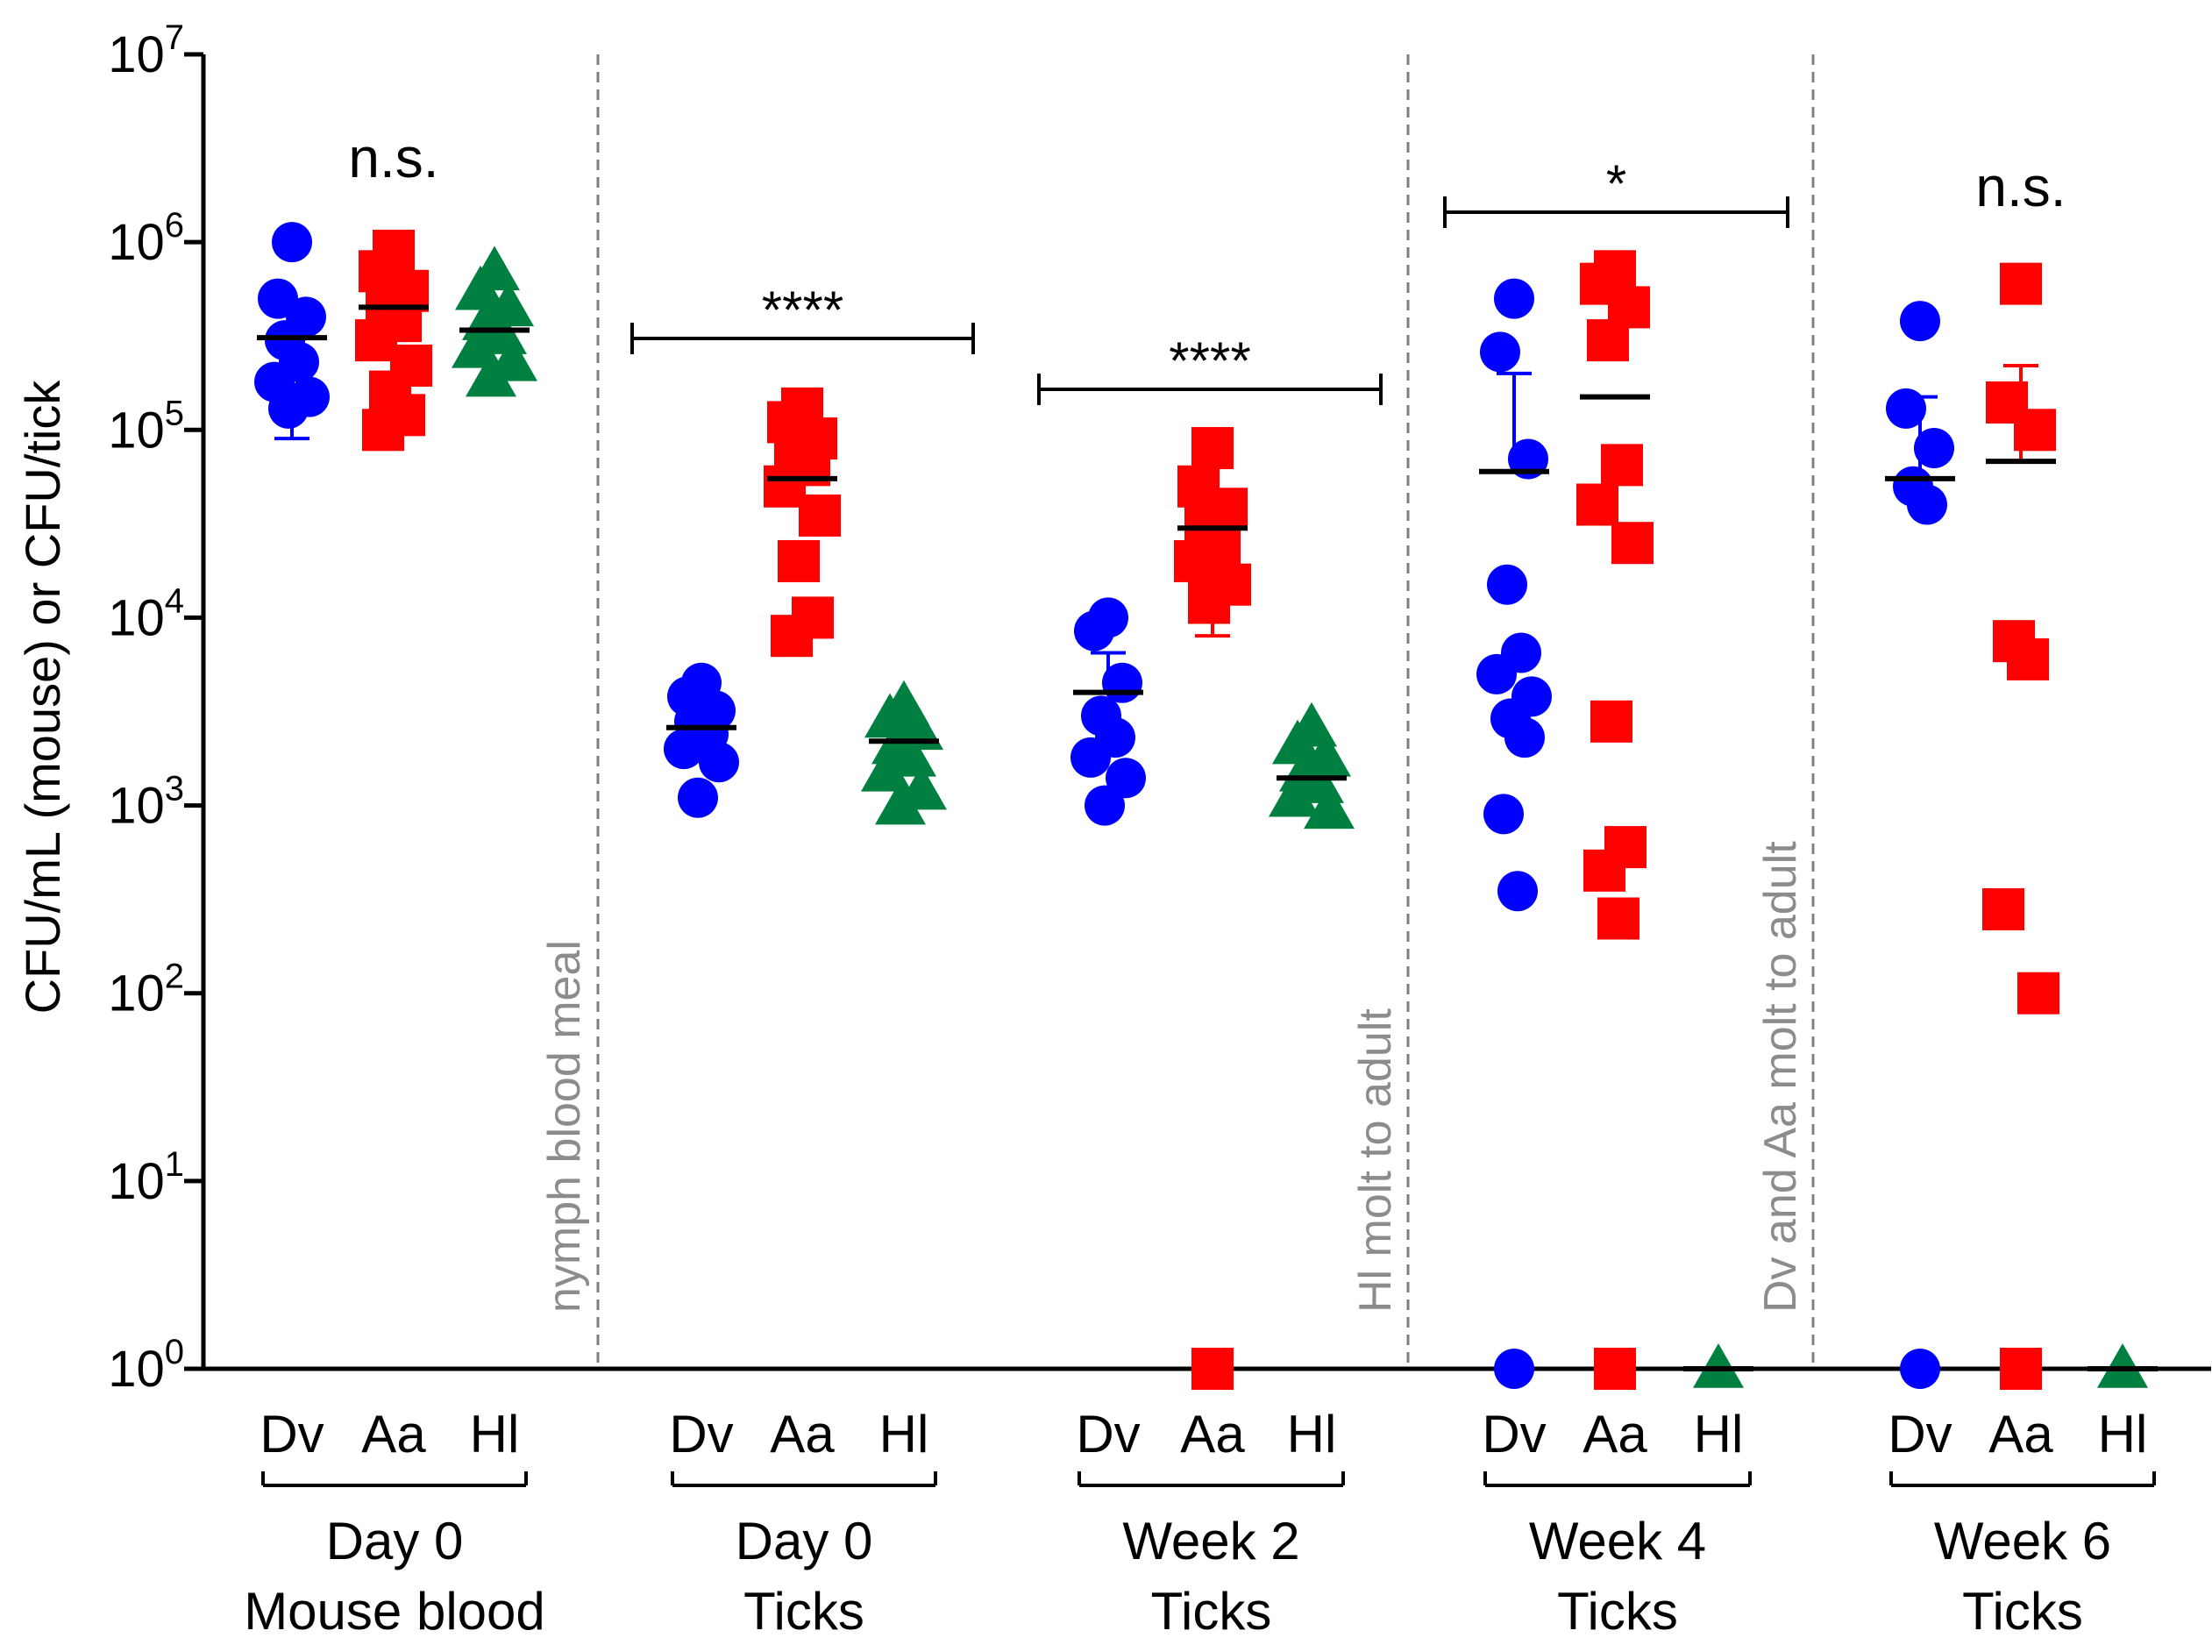  I want to click on significance-label-4: *, so click(1616, 183).